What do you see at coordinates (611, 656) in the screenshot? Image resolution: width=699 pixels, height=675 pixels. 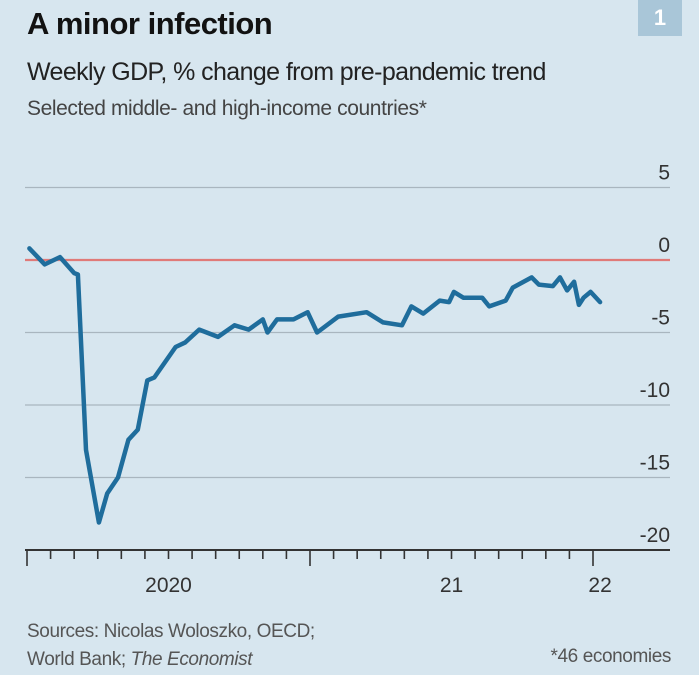 I see `footnote: *46 economies` at bounding box center [611, 656].